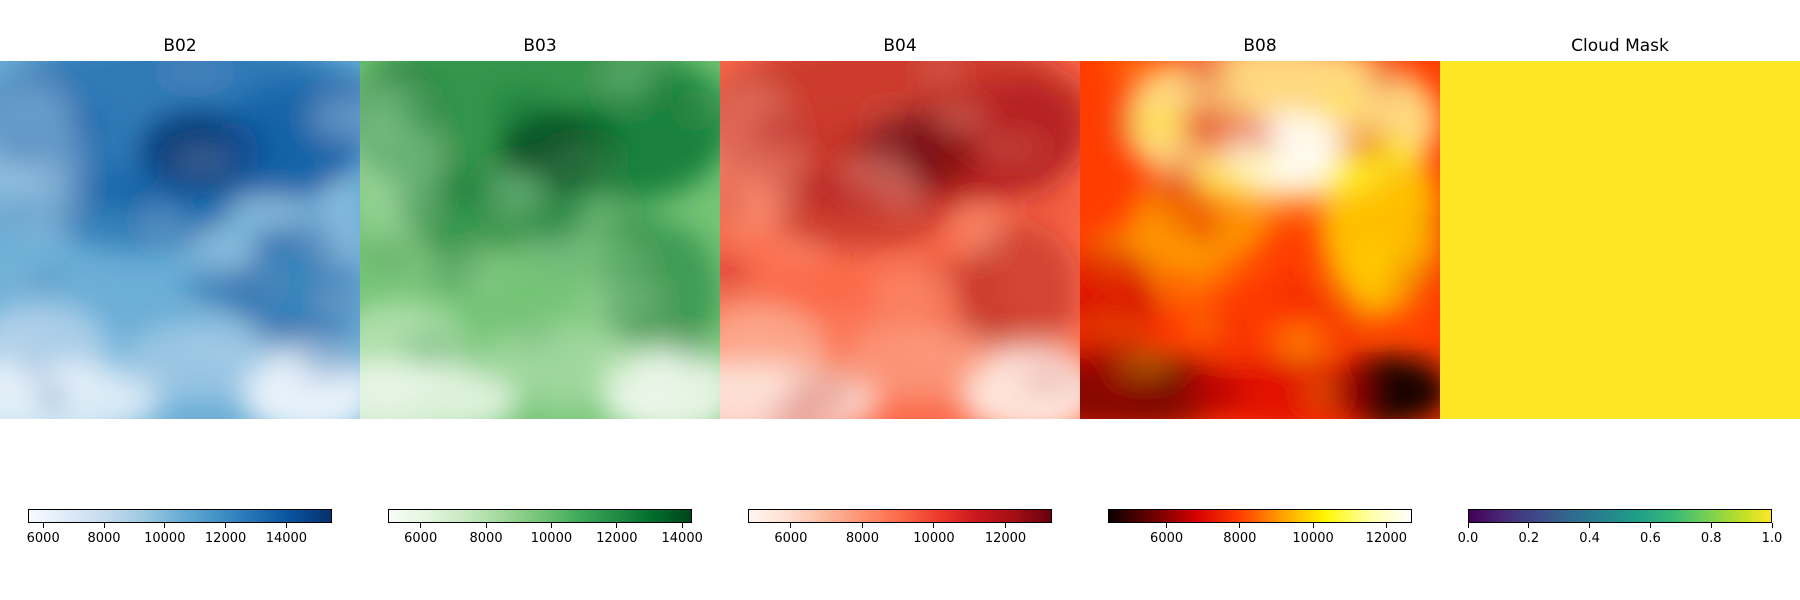 This screenshot has width=1800, height=600. I want to click on tick-label: 0.4, so click(1589, 538).